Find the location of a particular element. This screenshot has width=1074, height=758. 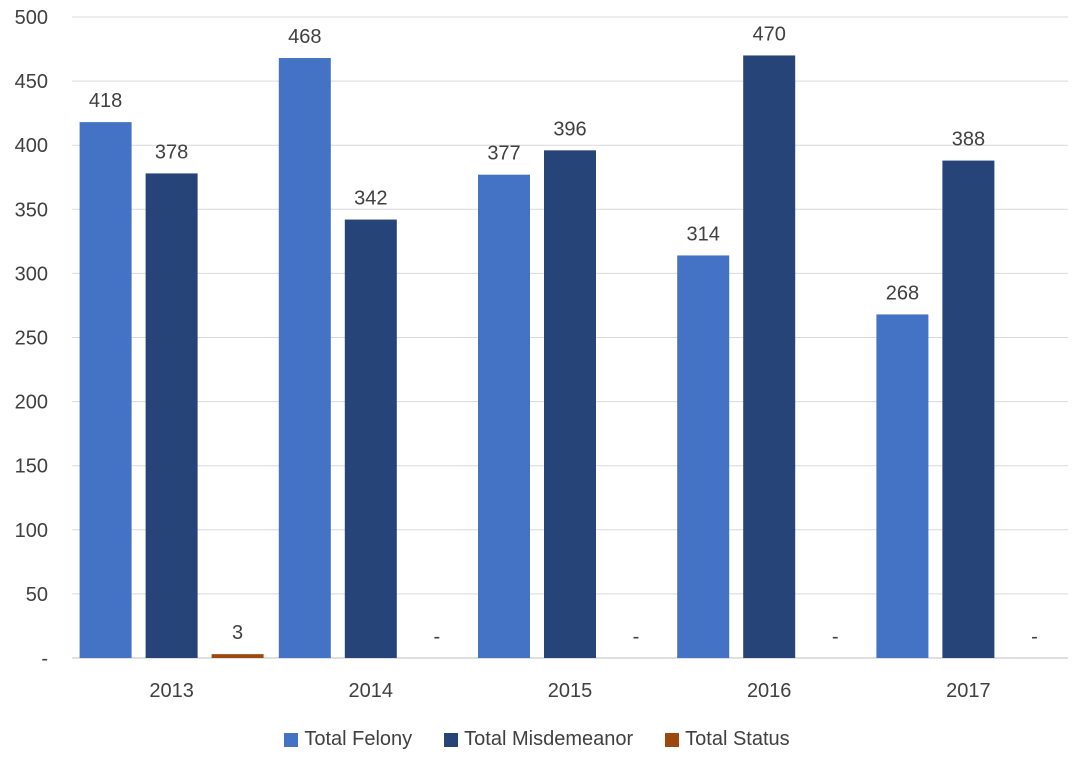

legend-swatch-status is located at coordinates (672, 739).